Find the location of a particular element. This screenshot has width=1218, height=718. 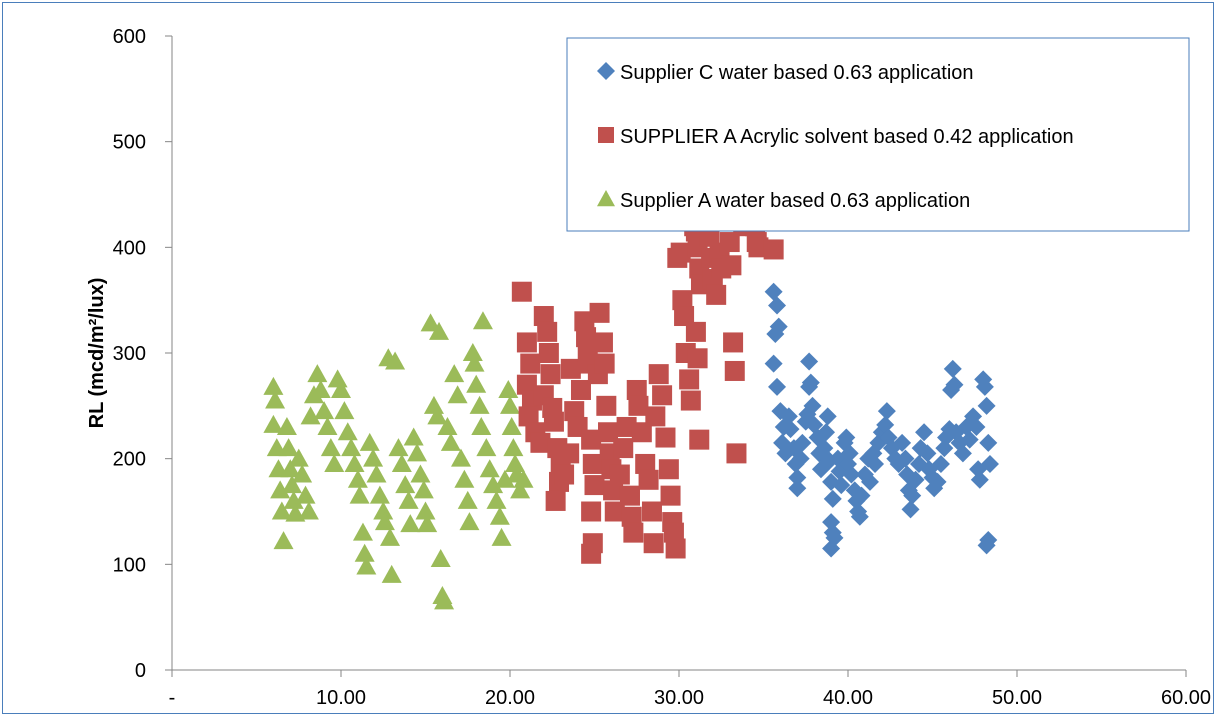

x-tick-label: 40.00 is located at coordinates (848, 698).